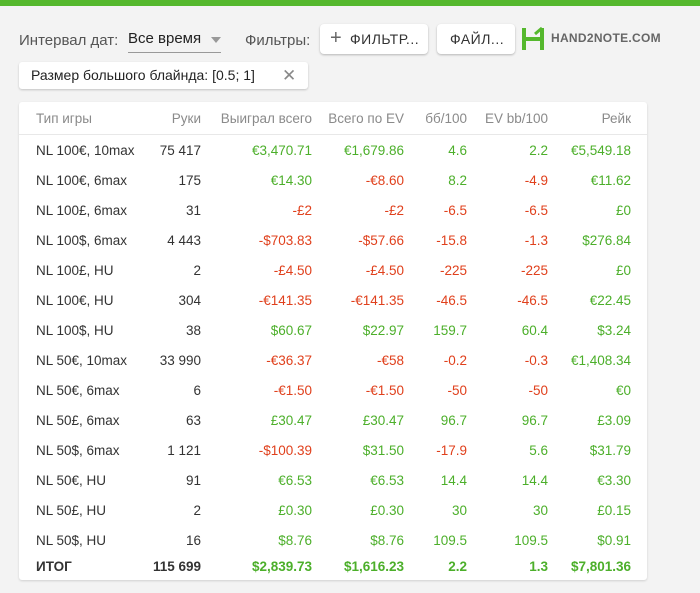  What do you see at coordinates (186, 118) in the screenshot?
I see `column-header-hands: Руки` at bounding box center [186, 118].